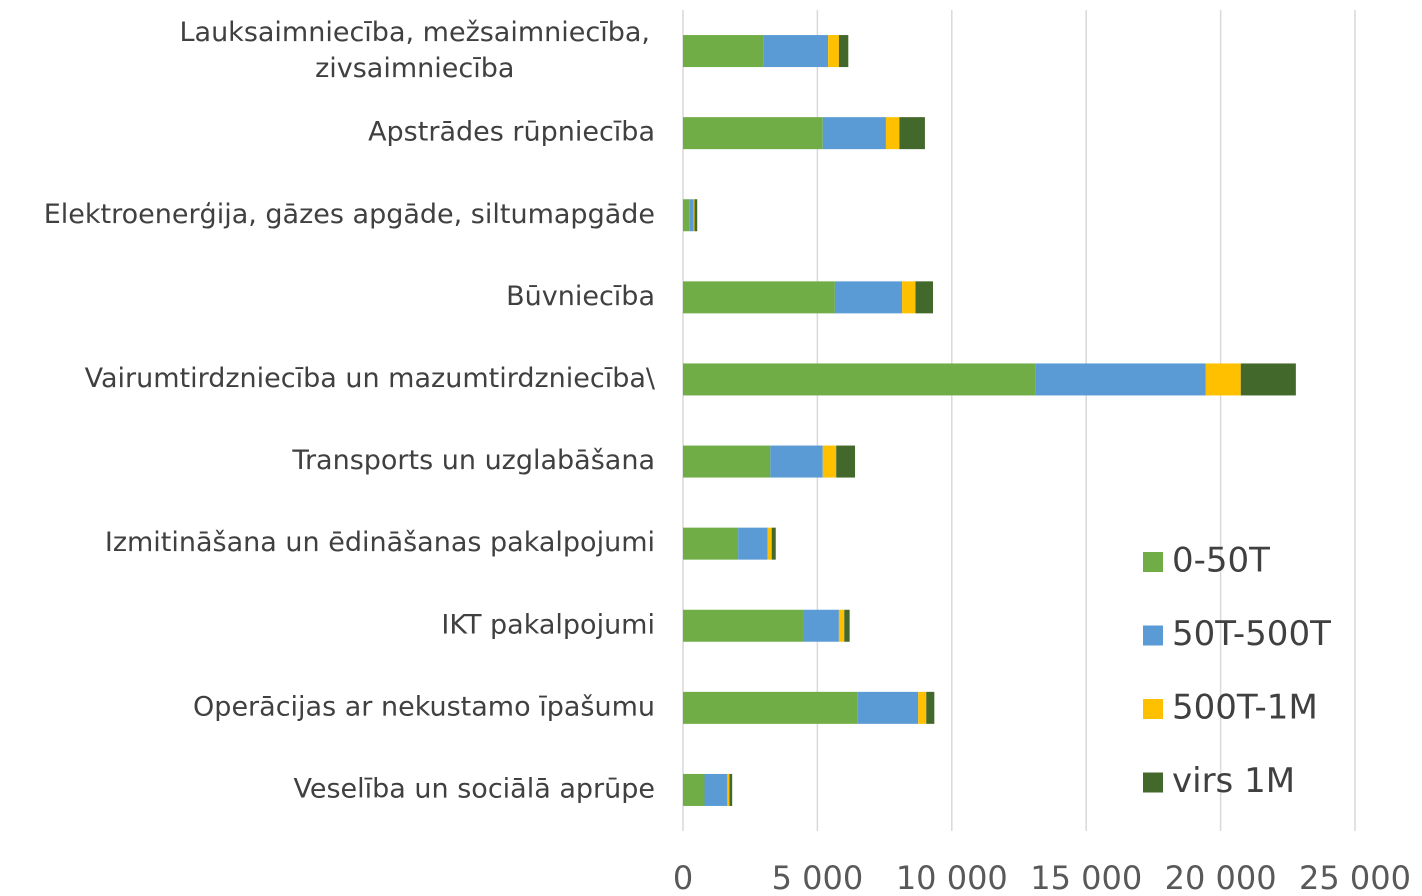 The height and width of the screenshot is (896, 1422). Describe the element at coordinates (370, 378) in the screenshot. I see `y-tick-label: Vairumtirdzniecība un mazumtirdzniecība\` at that location.